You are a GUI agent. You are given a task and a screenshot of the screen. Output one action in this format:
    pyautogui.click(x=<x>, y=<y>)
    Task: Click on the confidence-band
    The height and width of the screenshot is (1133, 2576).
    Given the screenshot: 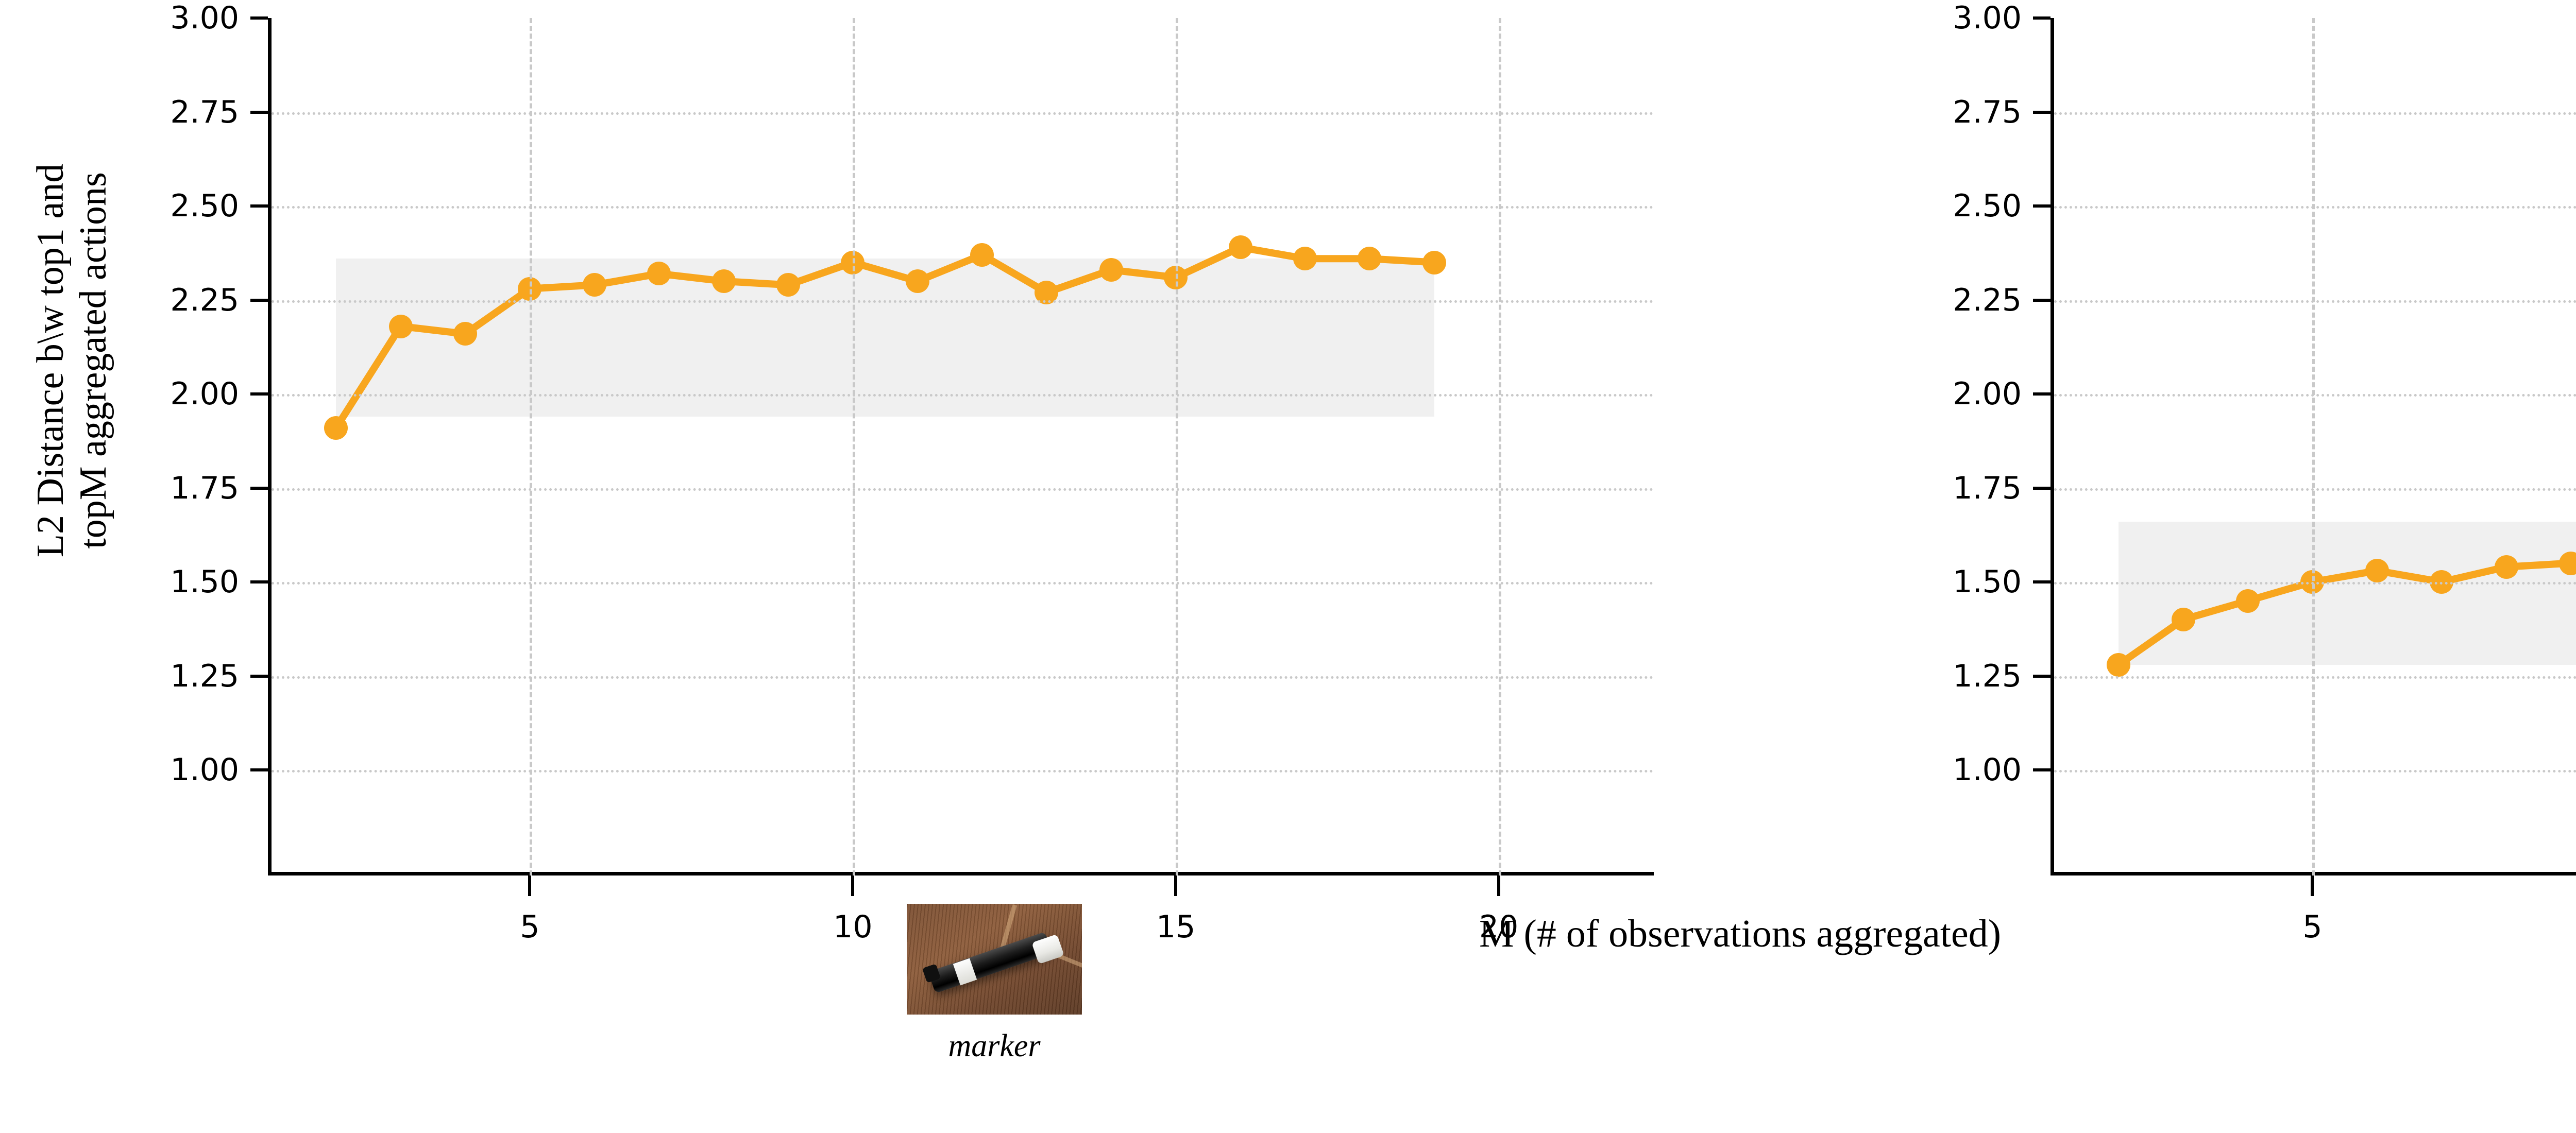 What is the action you would take?
    pyautogui.click(x=2347, y=594)
    